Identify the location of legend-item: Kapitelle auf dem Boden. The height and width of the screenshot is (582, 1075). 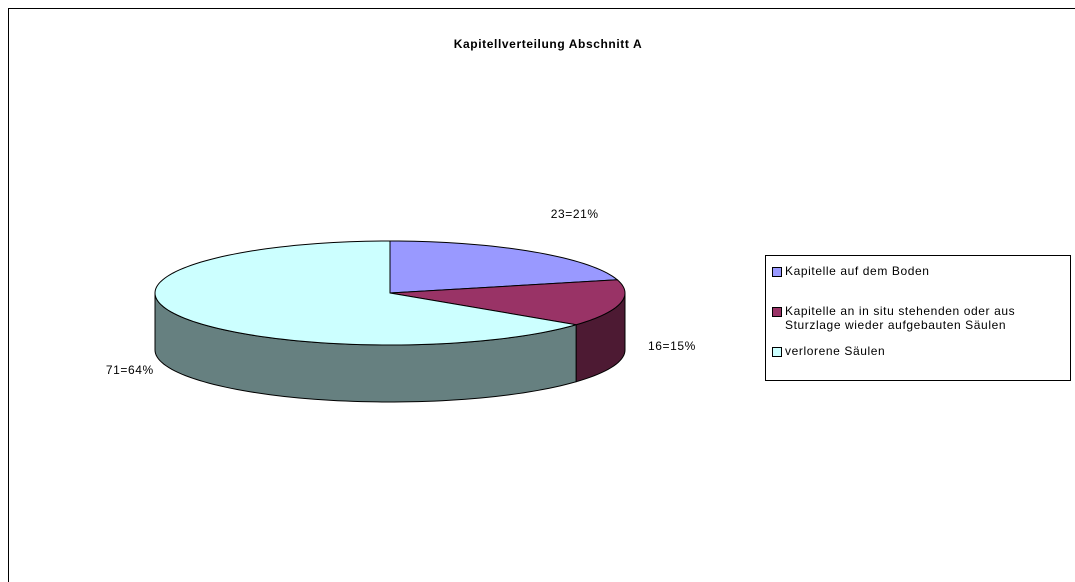
(920, 271).